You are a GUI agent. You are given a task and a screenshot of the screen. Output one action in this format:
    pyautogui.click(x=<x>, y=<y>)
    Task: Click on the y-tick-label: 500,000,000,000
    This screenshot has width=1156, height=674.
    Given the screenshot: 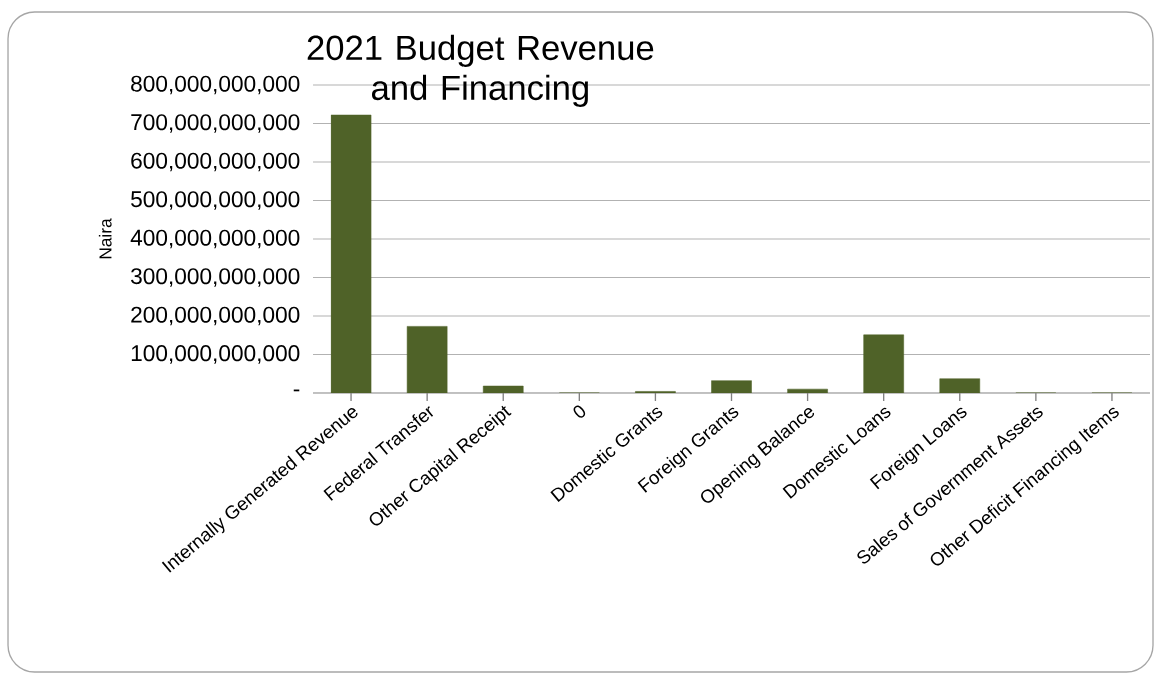 What is the action you would take?
    pyautogui.click(x=215, y=200)
    